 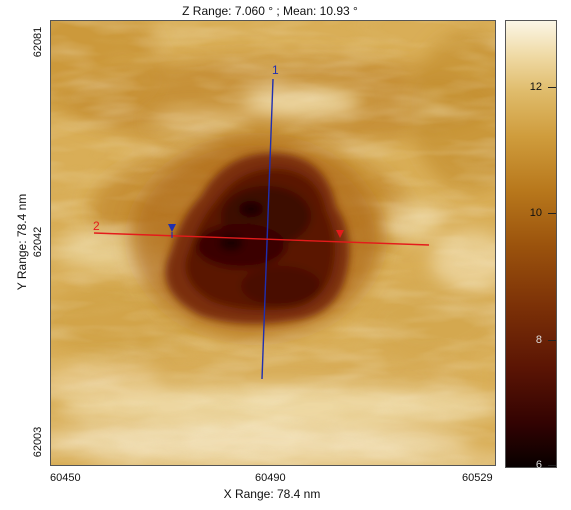 What do you see at coordinates (38, 42) in the screenshot?
I see `y-tick-top: 62081` at bounding box center [38, 42].